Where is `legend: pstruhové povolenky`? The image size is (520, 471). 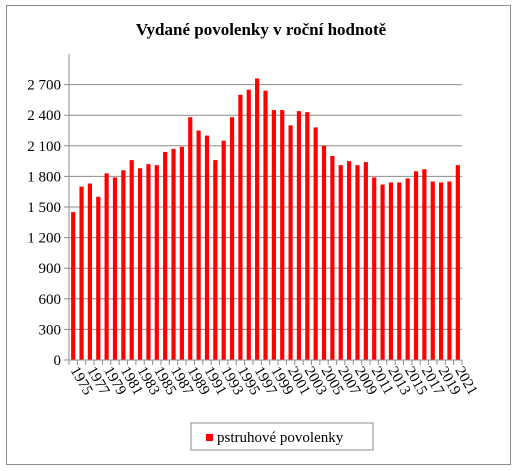 legend: pstruhové povolenky is located at coordinates (282, 436).